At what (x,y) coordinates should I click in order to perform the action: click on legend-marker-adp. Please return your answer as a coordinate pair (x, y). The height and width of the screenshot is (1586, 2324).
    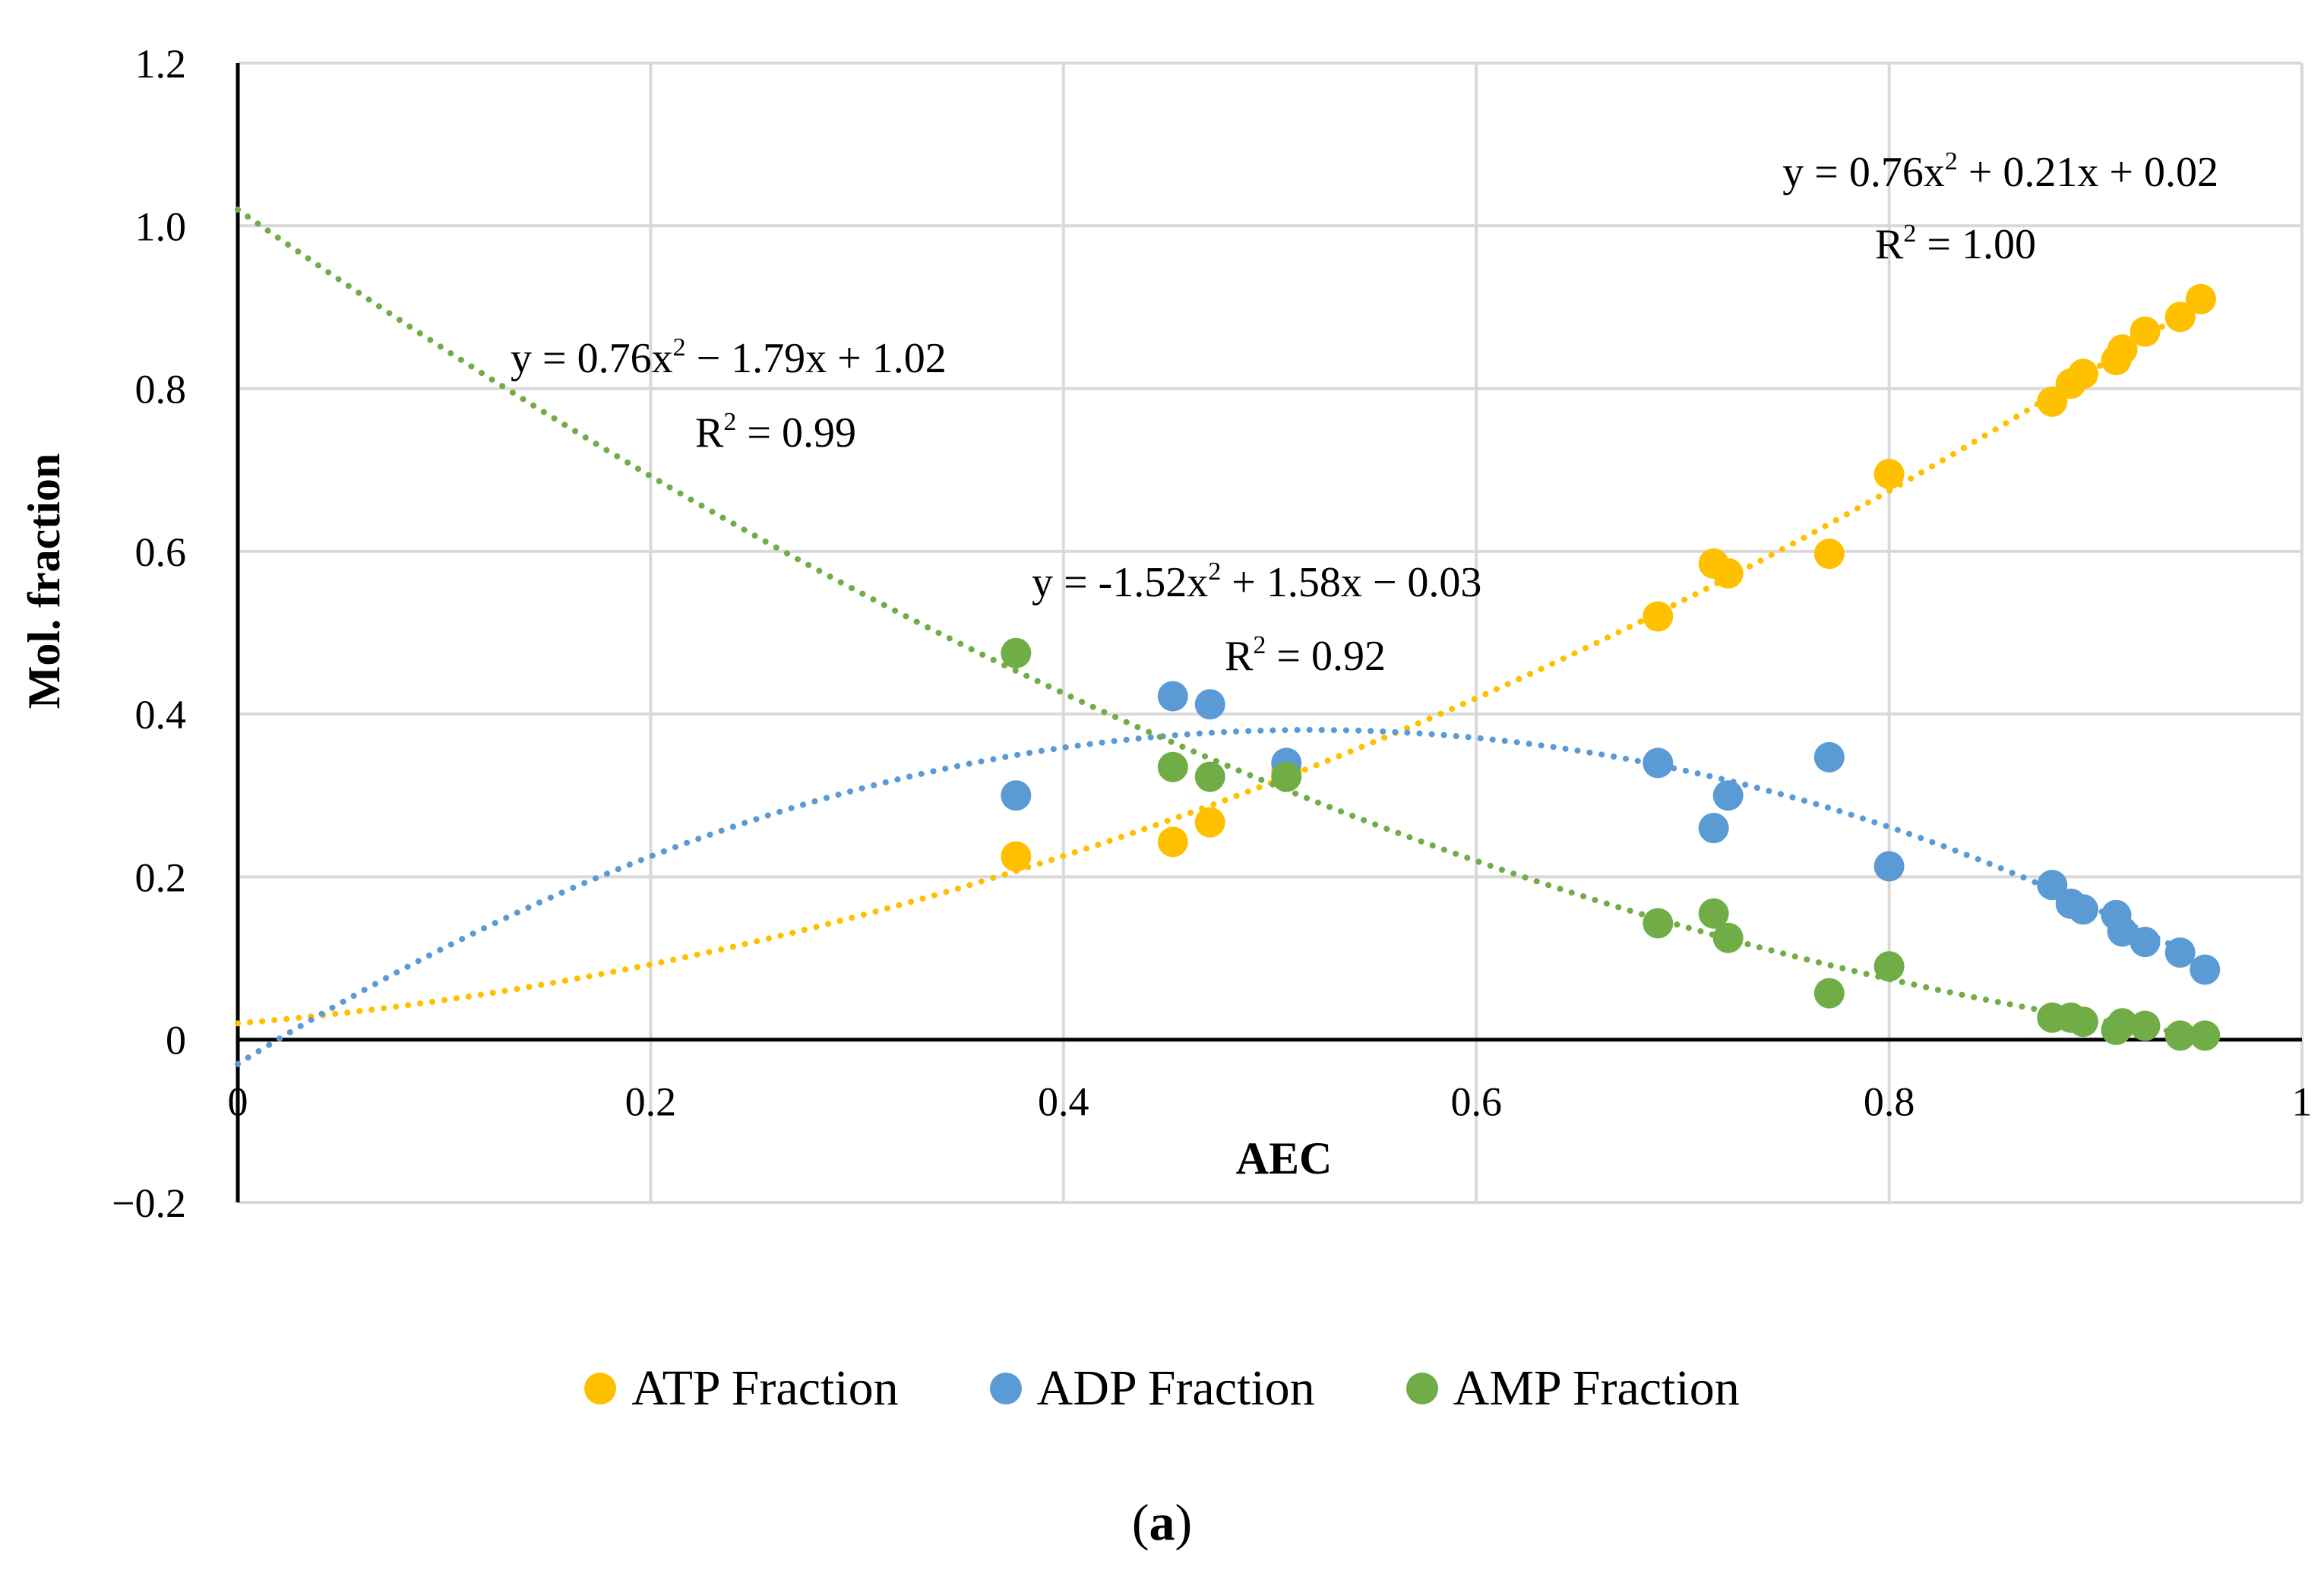
    Looking at the image, I should click on (1005, 1388).